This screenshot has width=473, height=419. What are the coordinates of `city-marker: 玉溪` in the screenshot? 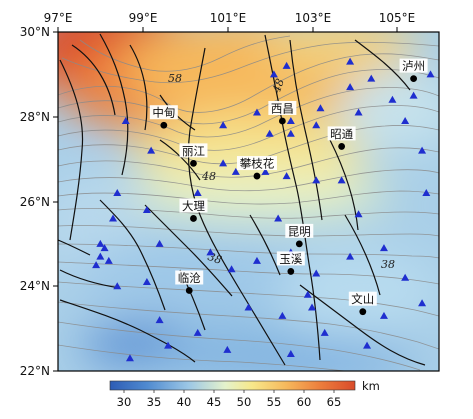 It's located at (290, 263).